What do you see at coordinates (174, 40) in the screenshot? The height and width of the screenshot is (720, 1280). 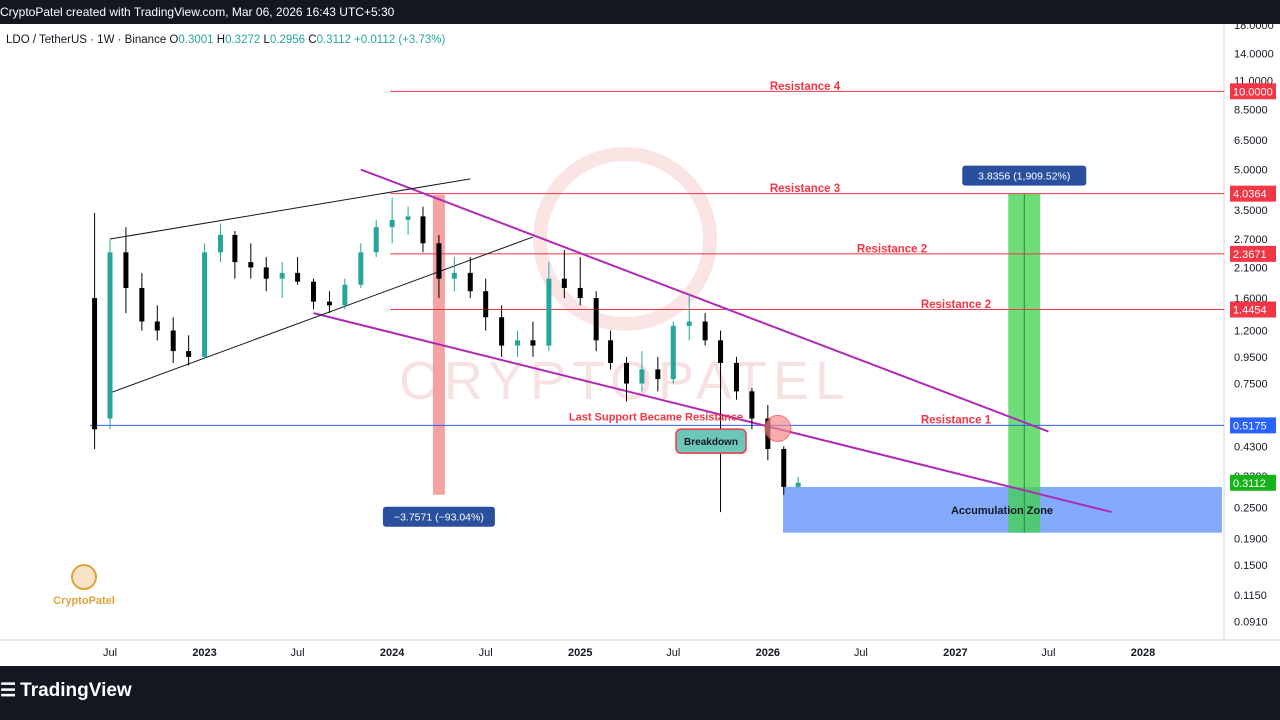 I see `open-label: O` at bounding box center [174, 40].